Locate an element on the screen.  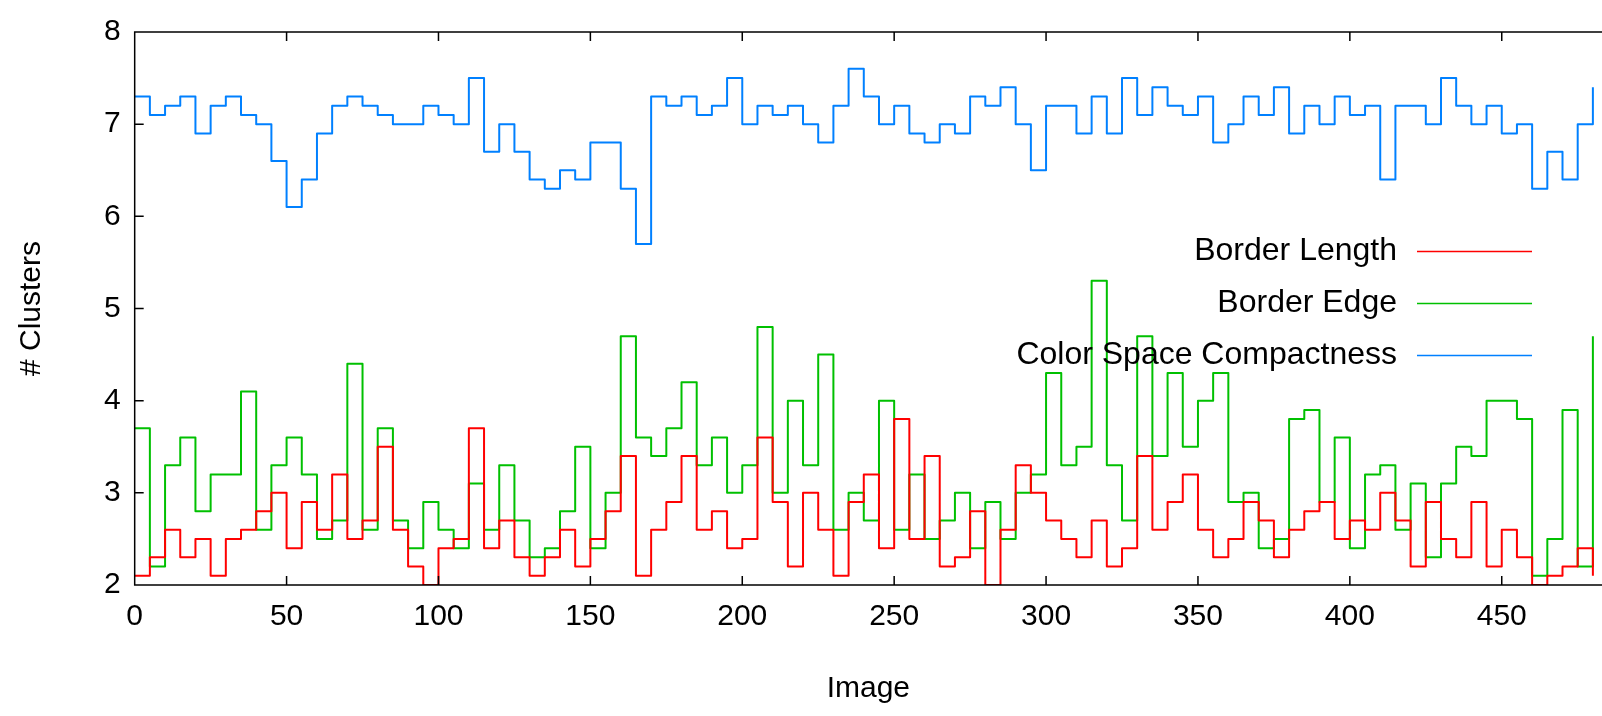
legend-label: Border Edge is located at coordinates (1307, 301).